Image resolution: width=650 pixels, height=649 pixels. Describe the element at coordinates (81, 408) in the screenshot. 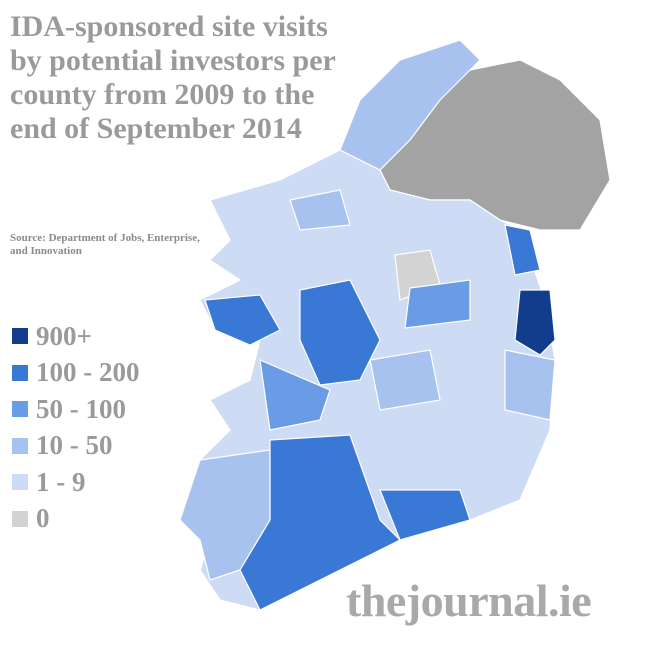

I see `legend-label: 50 - 100` at that location.